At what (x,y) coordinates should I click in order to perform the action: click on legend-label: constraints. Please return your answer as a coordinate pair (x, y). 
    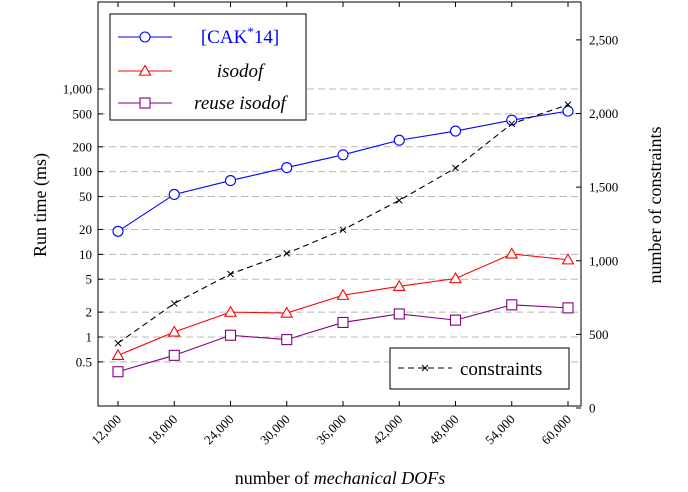
    Looking at the image, I should click on (501, 369).